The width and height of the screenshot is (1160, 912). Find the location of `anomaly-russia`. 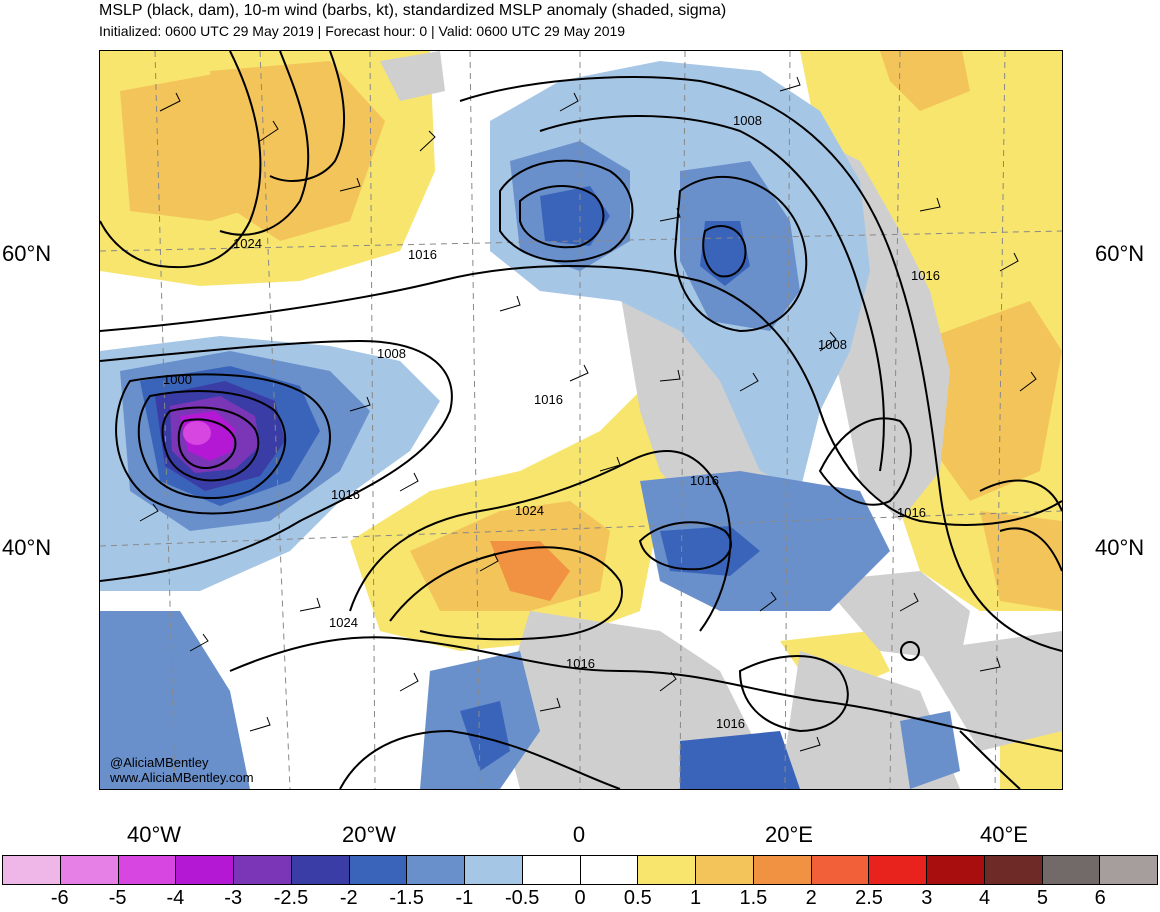

anomaly-russia is located at coordinates (991, 401).